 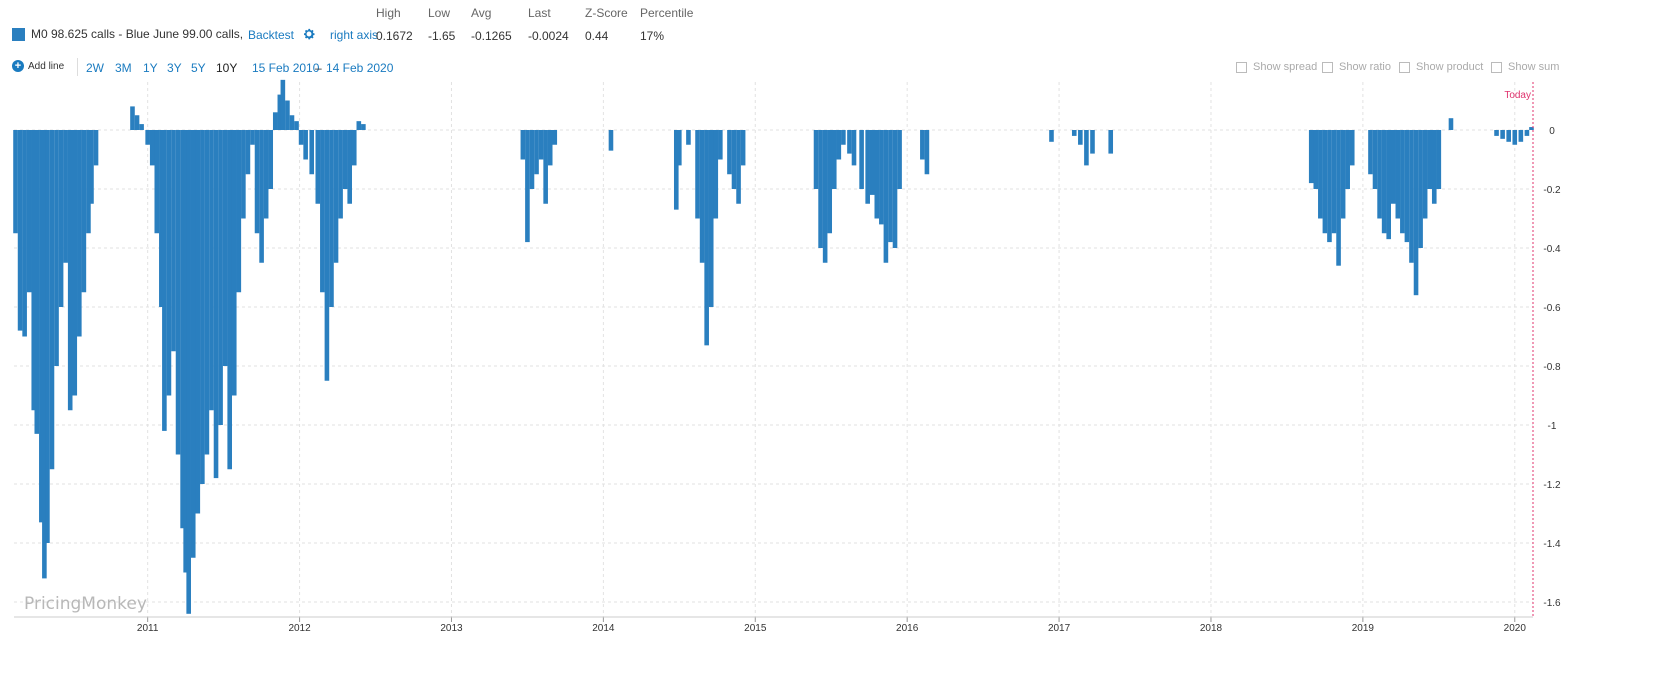 I want to click on date-from: 15 Feb 2010, so click(x=286, y=68).